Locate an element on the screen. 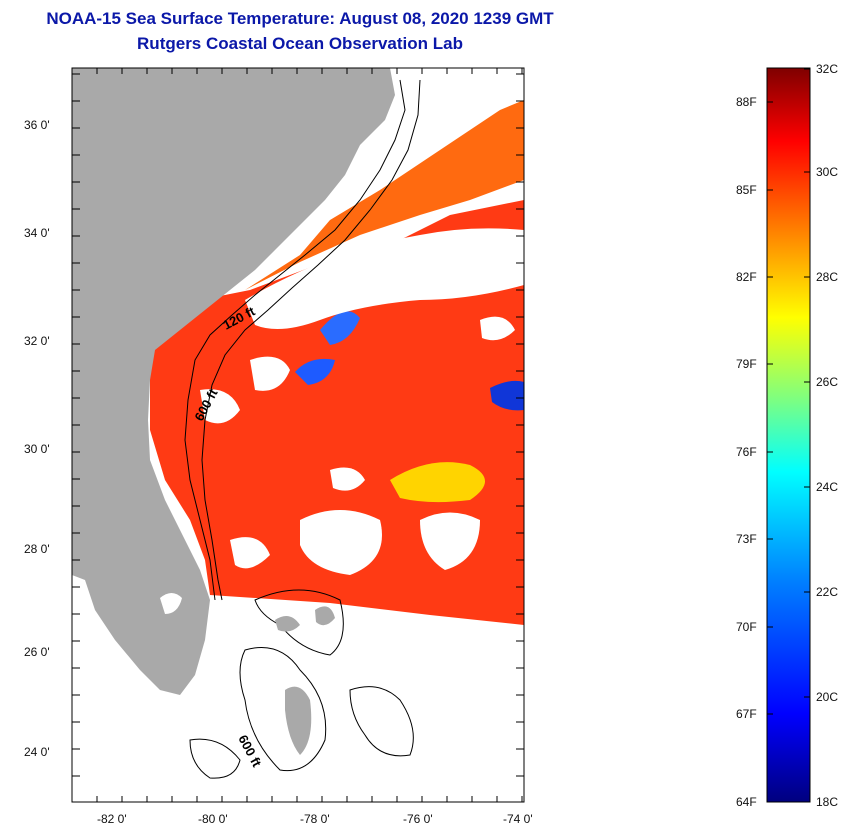 The image size is (849, 832). colorbar-celsius-label: 28C is located at coordinates (827, 277).